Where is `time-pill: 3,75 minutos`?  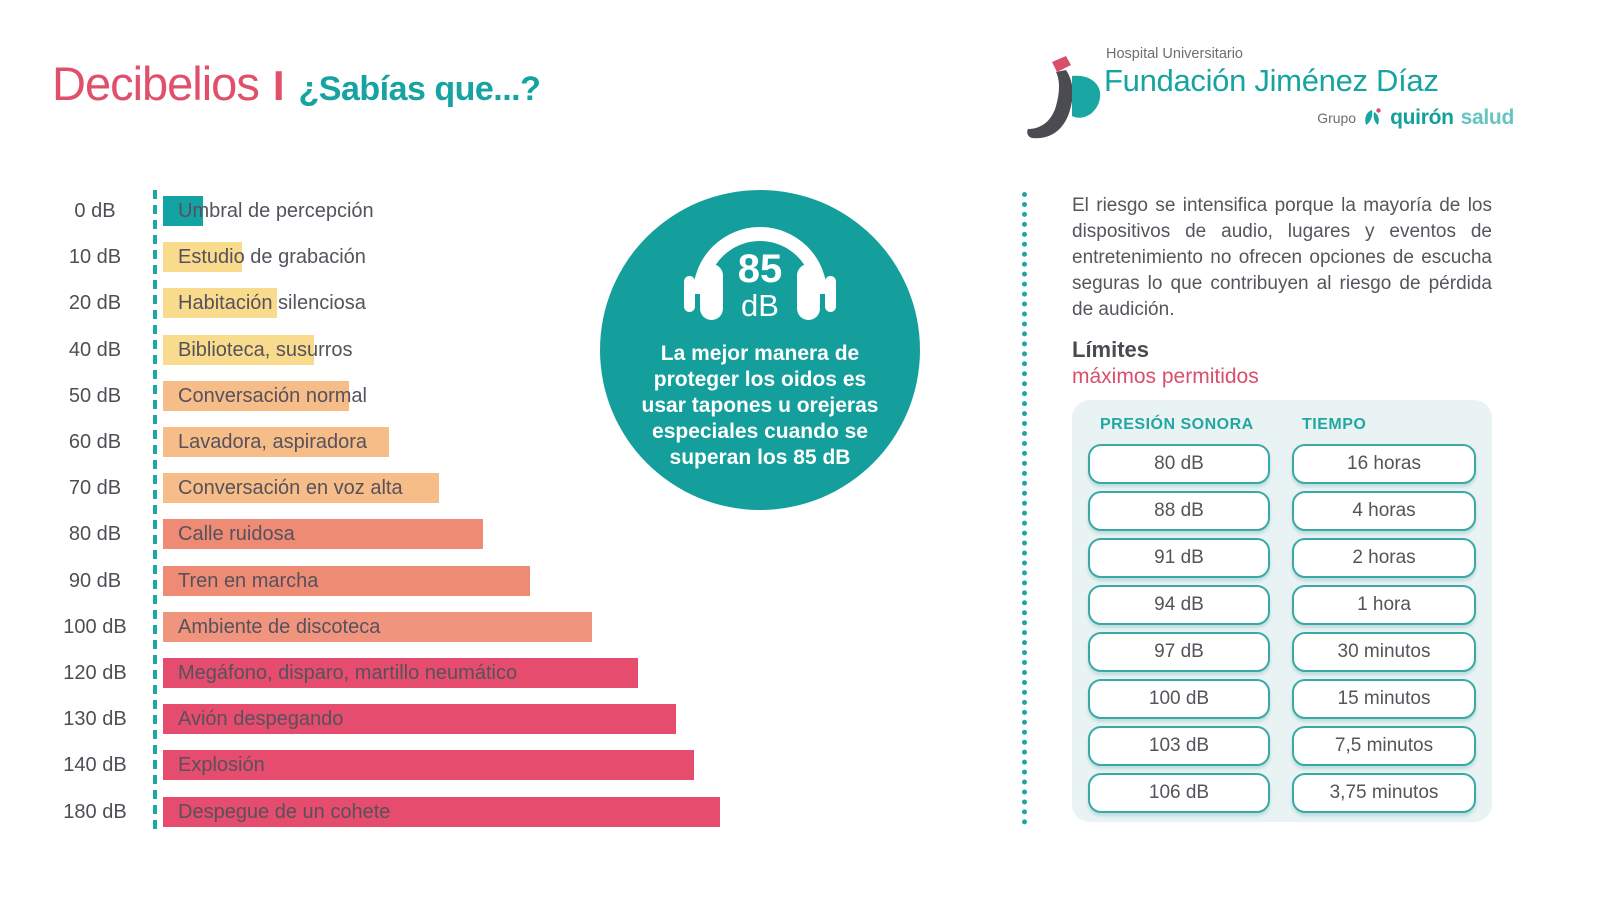 time-pill: 3,75 minutos is located at coordinates (1384, 793).